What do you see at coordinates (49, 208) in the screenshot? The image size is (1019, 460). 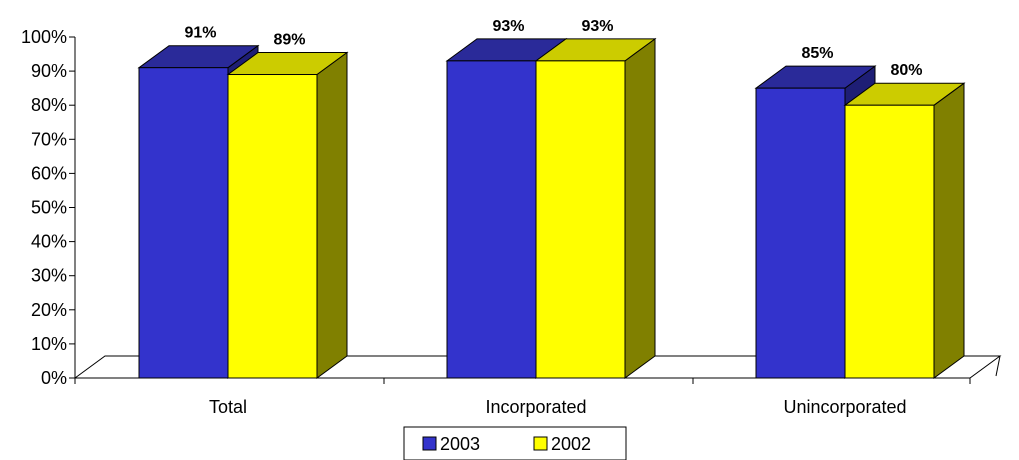 I see `y-tick-label: 50%` at bounding box center [49, 208].